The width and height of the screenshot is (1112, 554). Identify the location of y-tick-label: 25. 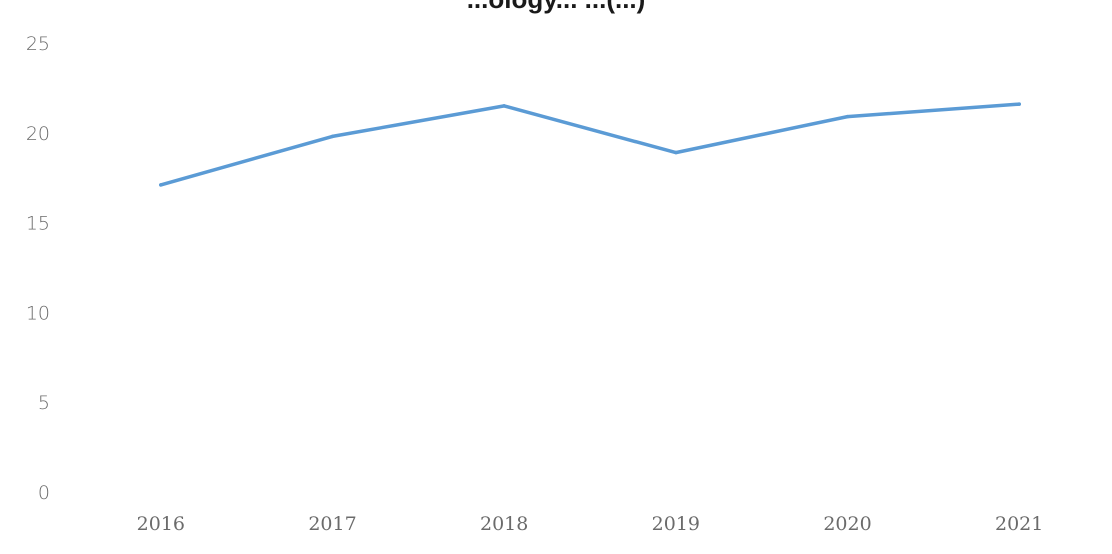
(38, 44).